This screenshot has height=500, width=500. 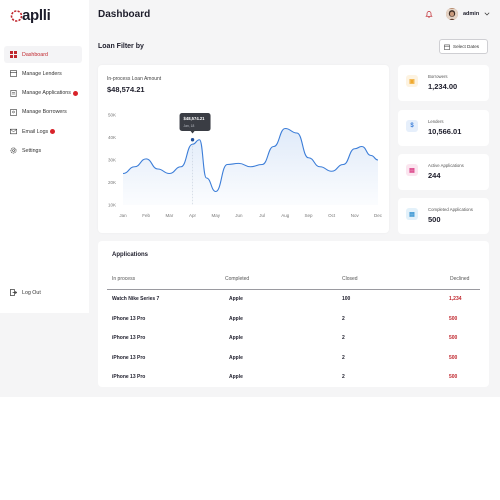 I want to click on sidebar-item-manage-lenders: Manage Lenders, so click(x=43, y=73).